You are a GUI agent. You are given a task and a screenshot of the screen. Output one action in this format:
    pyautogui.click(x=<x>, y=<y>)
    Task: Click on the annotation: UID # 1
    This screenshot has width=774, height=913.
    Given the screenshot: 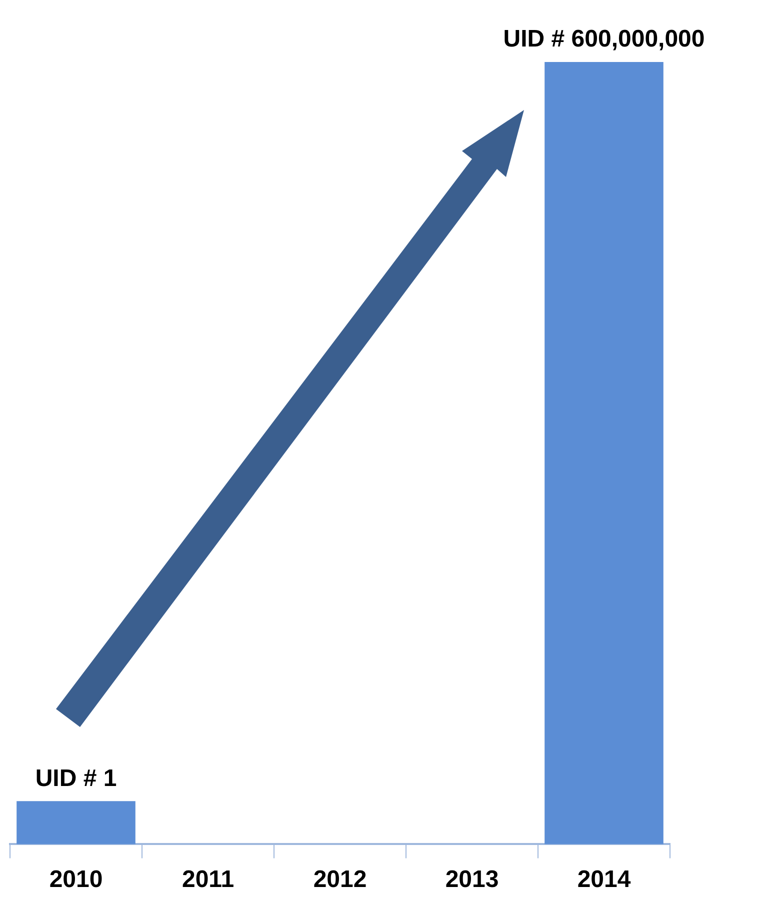 What is the action you would take?
    pyautogui.click(x=76, y=778)
    